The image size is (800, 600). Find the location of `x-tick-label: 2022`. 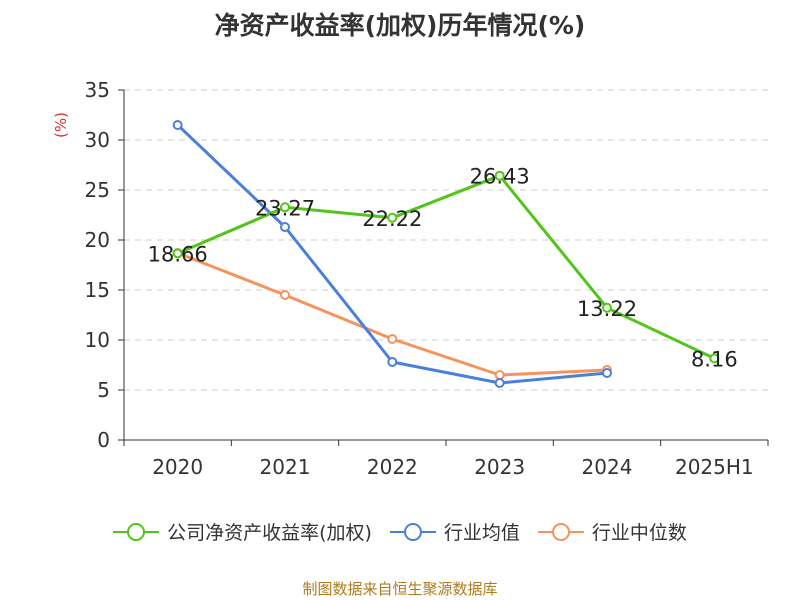

x-tick-label: 2022 is located at coordinates (392, 467).